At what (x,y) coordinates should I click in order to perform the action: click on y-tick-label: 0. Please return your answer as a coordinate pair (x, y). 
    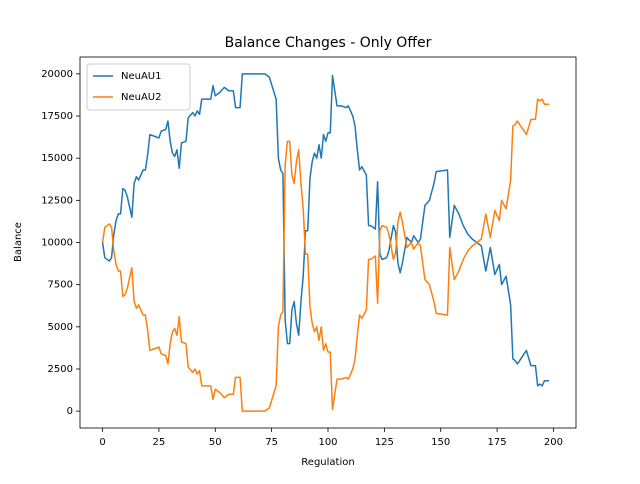
    Looking at the image, I should click on (70, 411).